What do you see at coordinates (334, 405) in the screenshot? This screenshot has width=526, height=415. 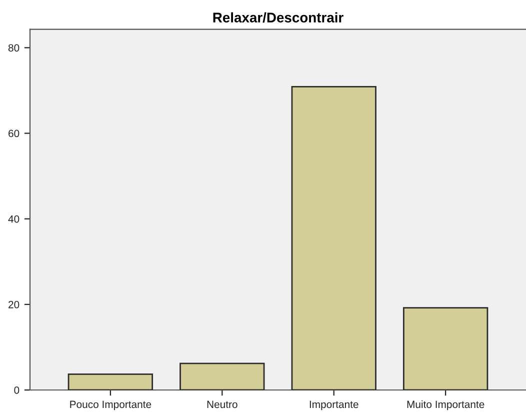 I see `x-tick-label: Importante` at bounding box center [334, 405].